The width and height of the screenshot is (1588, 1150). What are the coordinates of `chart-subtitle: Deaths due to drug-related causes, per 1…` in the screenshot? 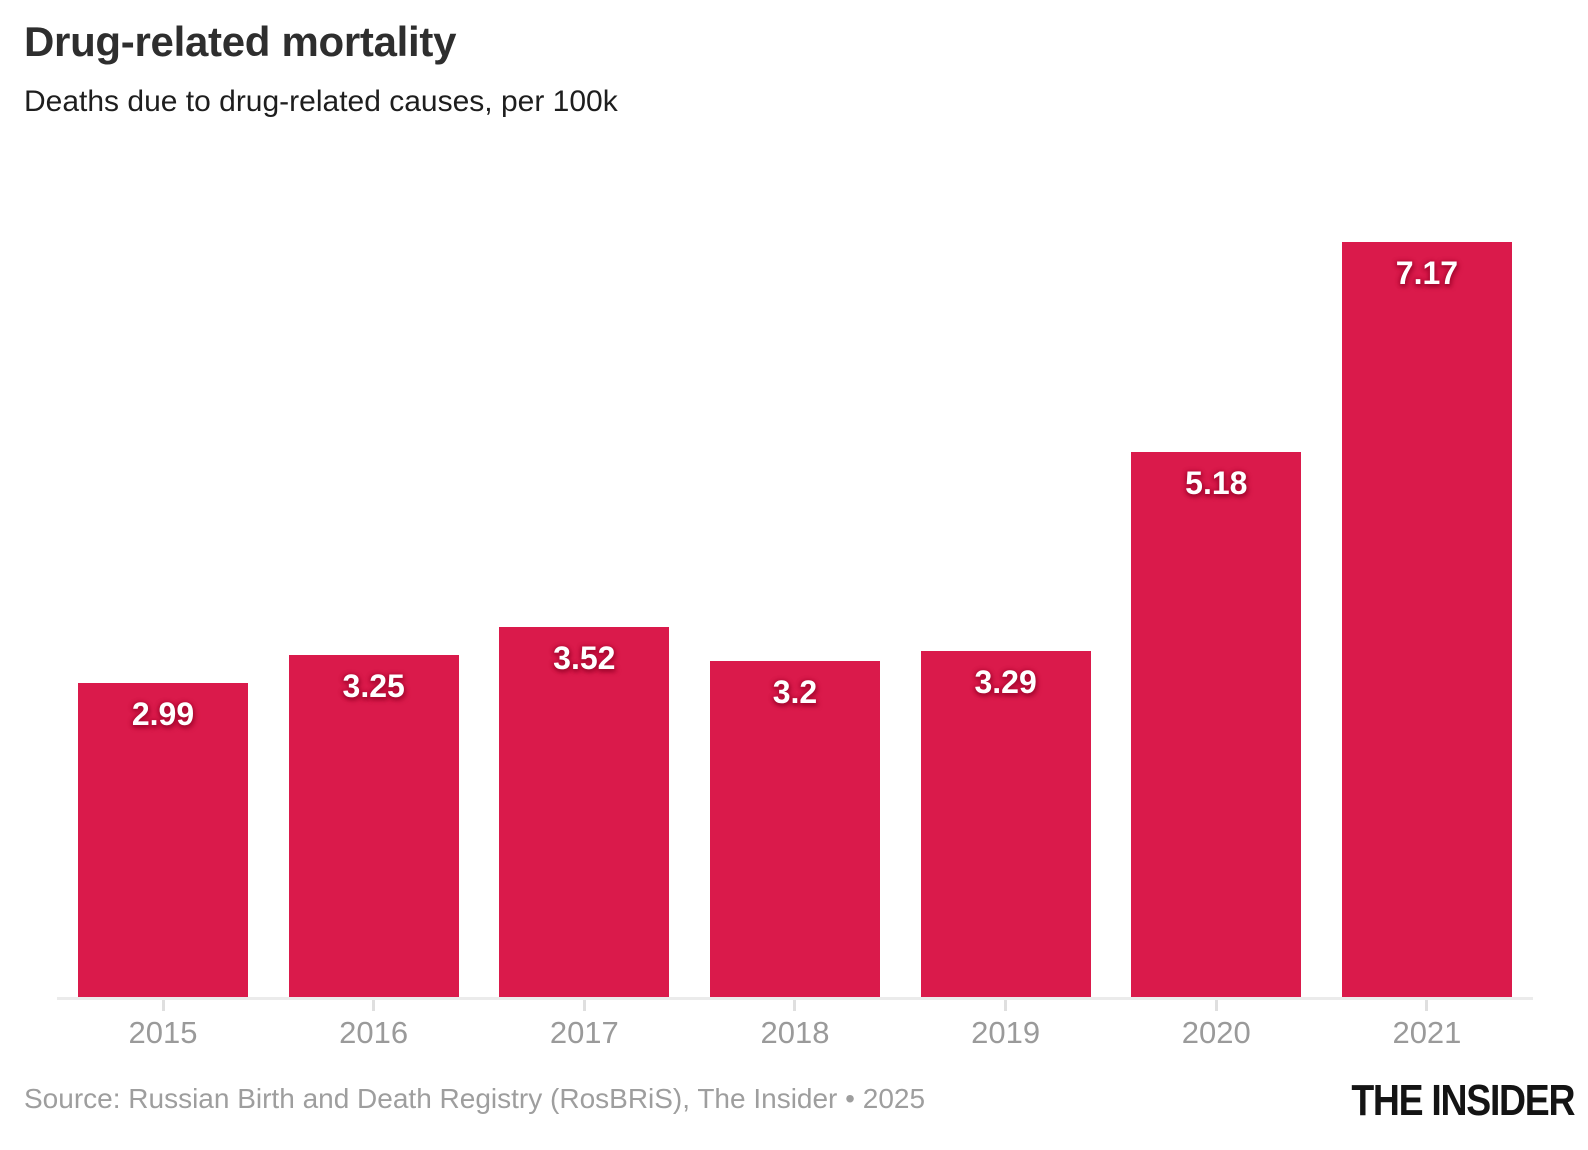 It's located at (321, 101).